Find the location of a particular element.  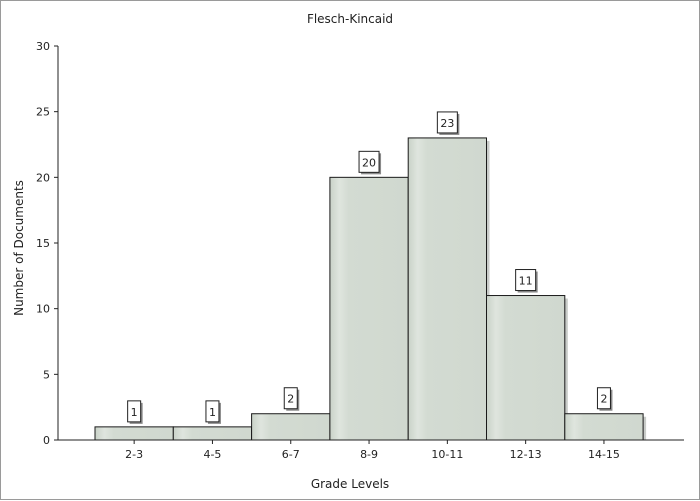

y-tick-label: 25 is located at coordinates (43, 112).